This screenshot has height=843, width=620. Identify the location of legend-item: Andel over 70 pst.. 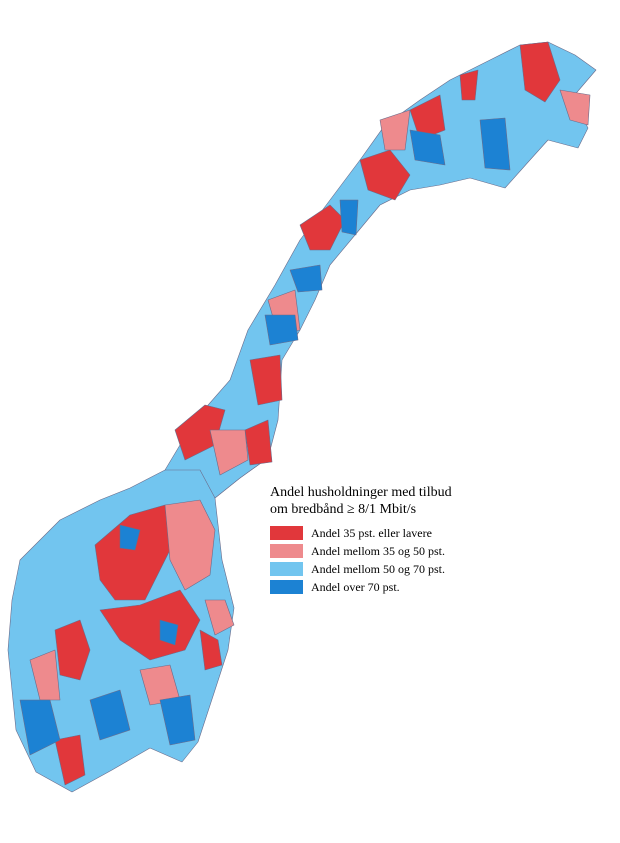
(370, 587).